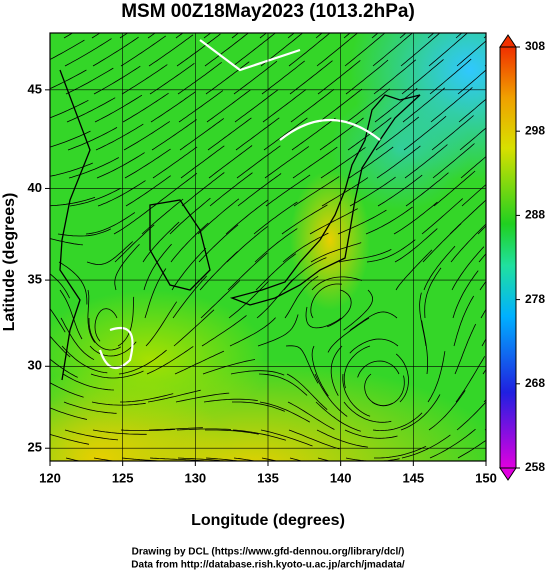 The width and height of the screenshot is (548, 578). I want to click on chart-title: MSM 00Z18May2023 (1013.2hPa), so click(268, 11).